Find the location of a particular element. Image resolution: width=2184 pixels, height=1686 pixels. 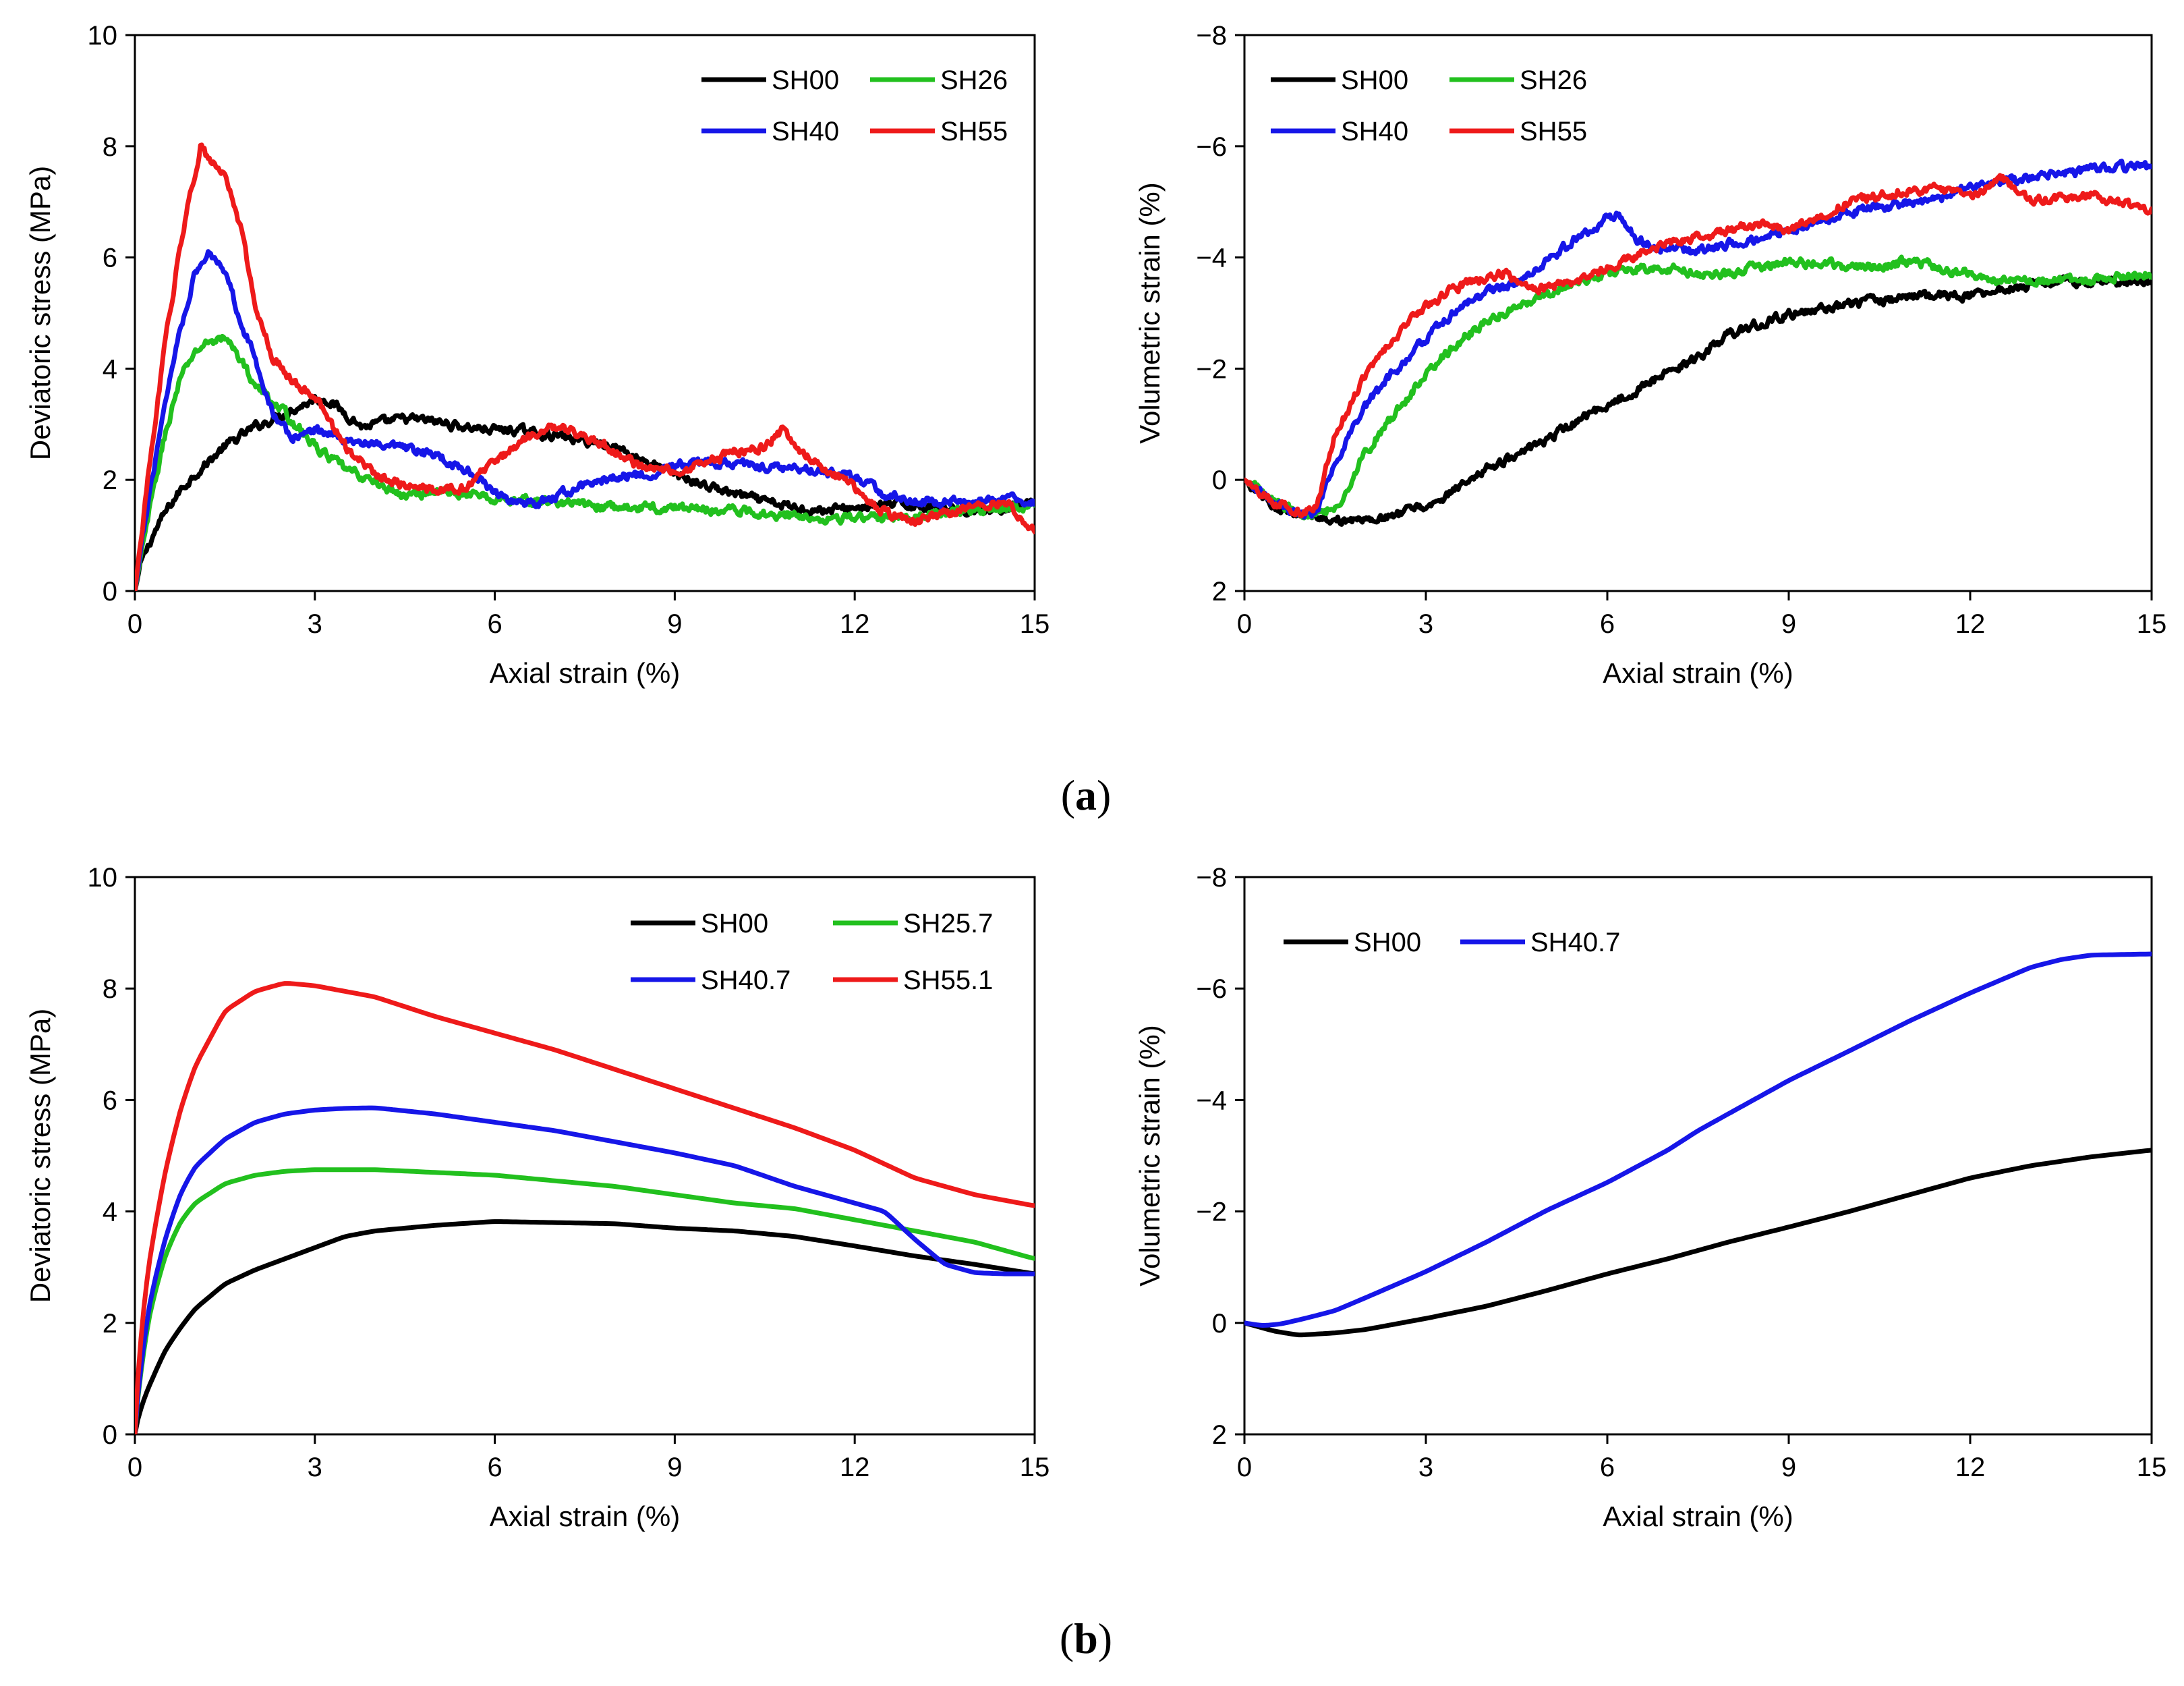

panel-label-a-letter: a is located at coordinates (1086, 795).